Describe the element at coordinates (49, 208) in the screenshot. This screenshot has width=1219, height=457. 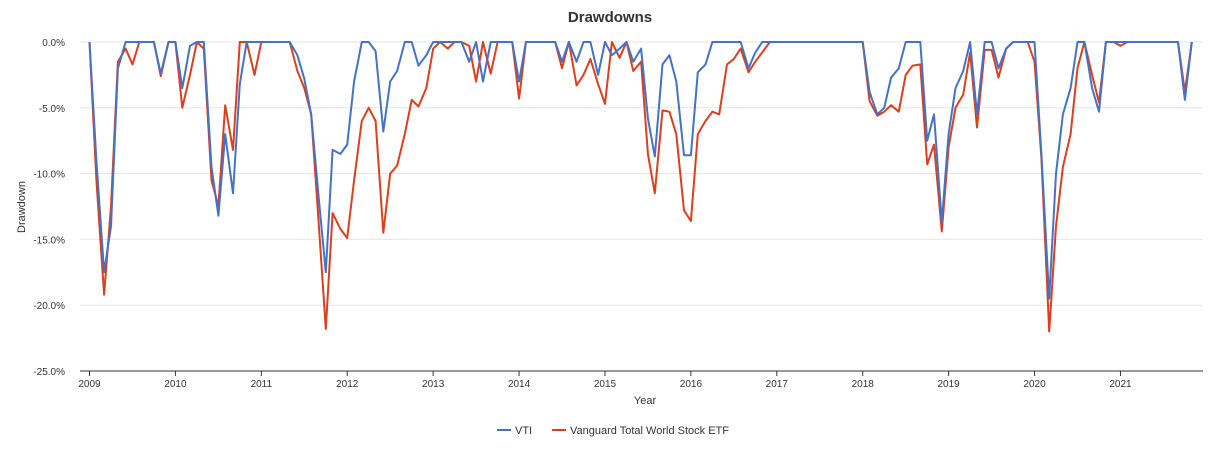
I see `y-axis-ticks: 0.0% -5.0% -10.0% -15.0% -20.0% -25.0%` at that location.